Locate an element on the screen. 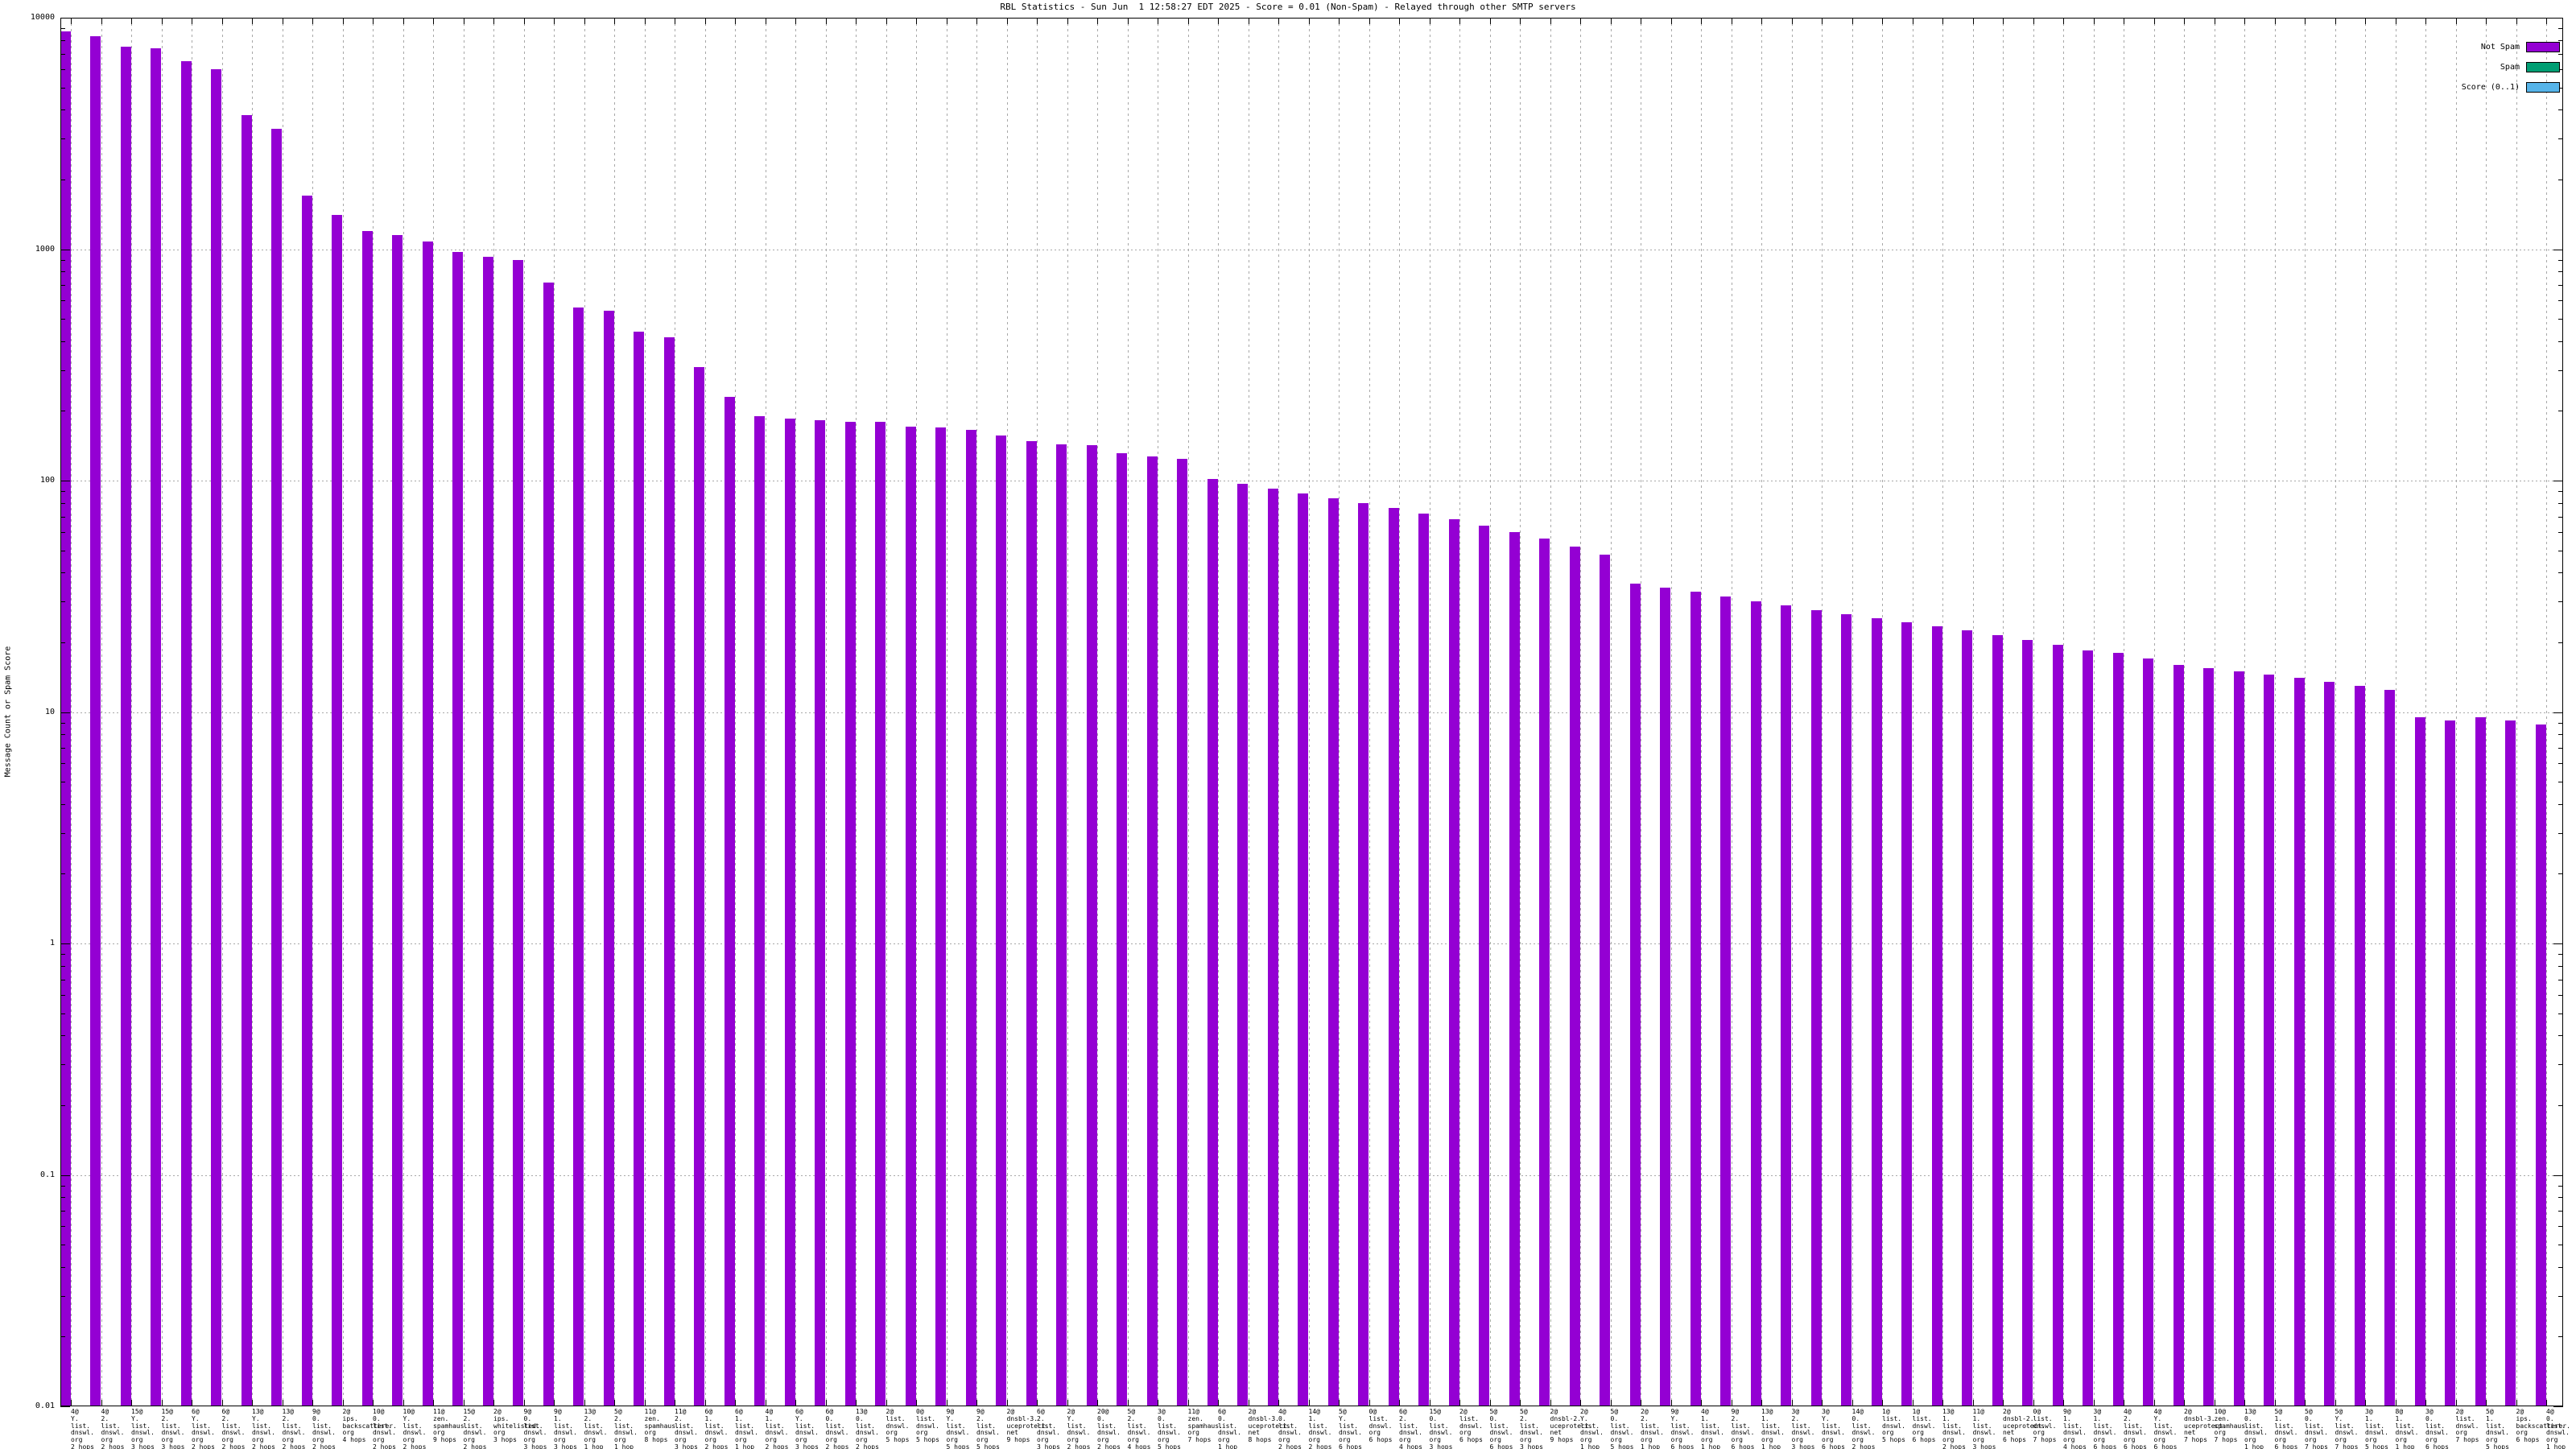 This screenshot has width=2576, height=1449. legend-entry: Score (0..1) is located at coordinates (2511, 87).